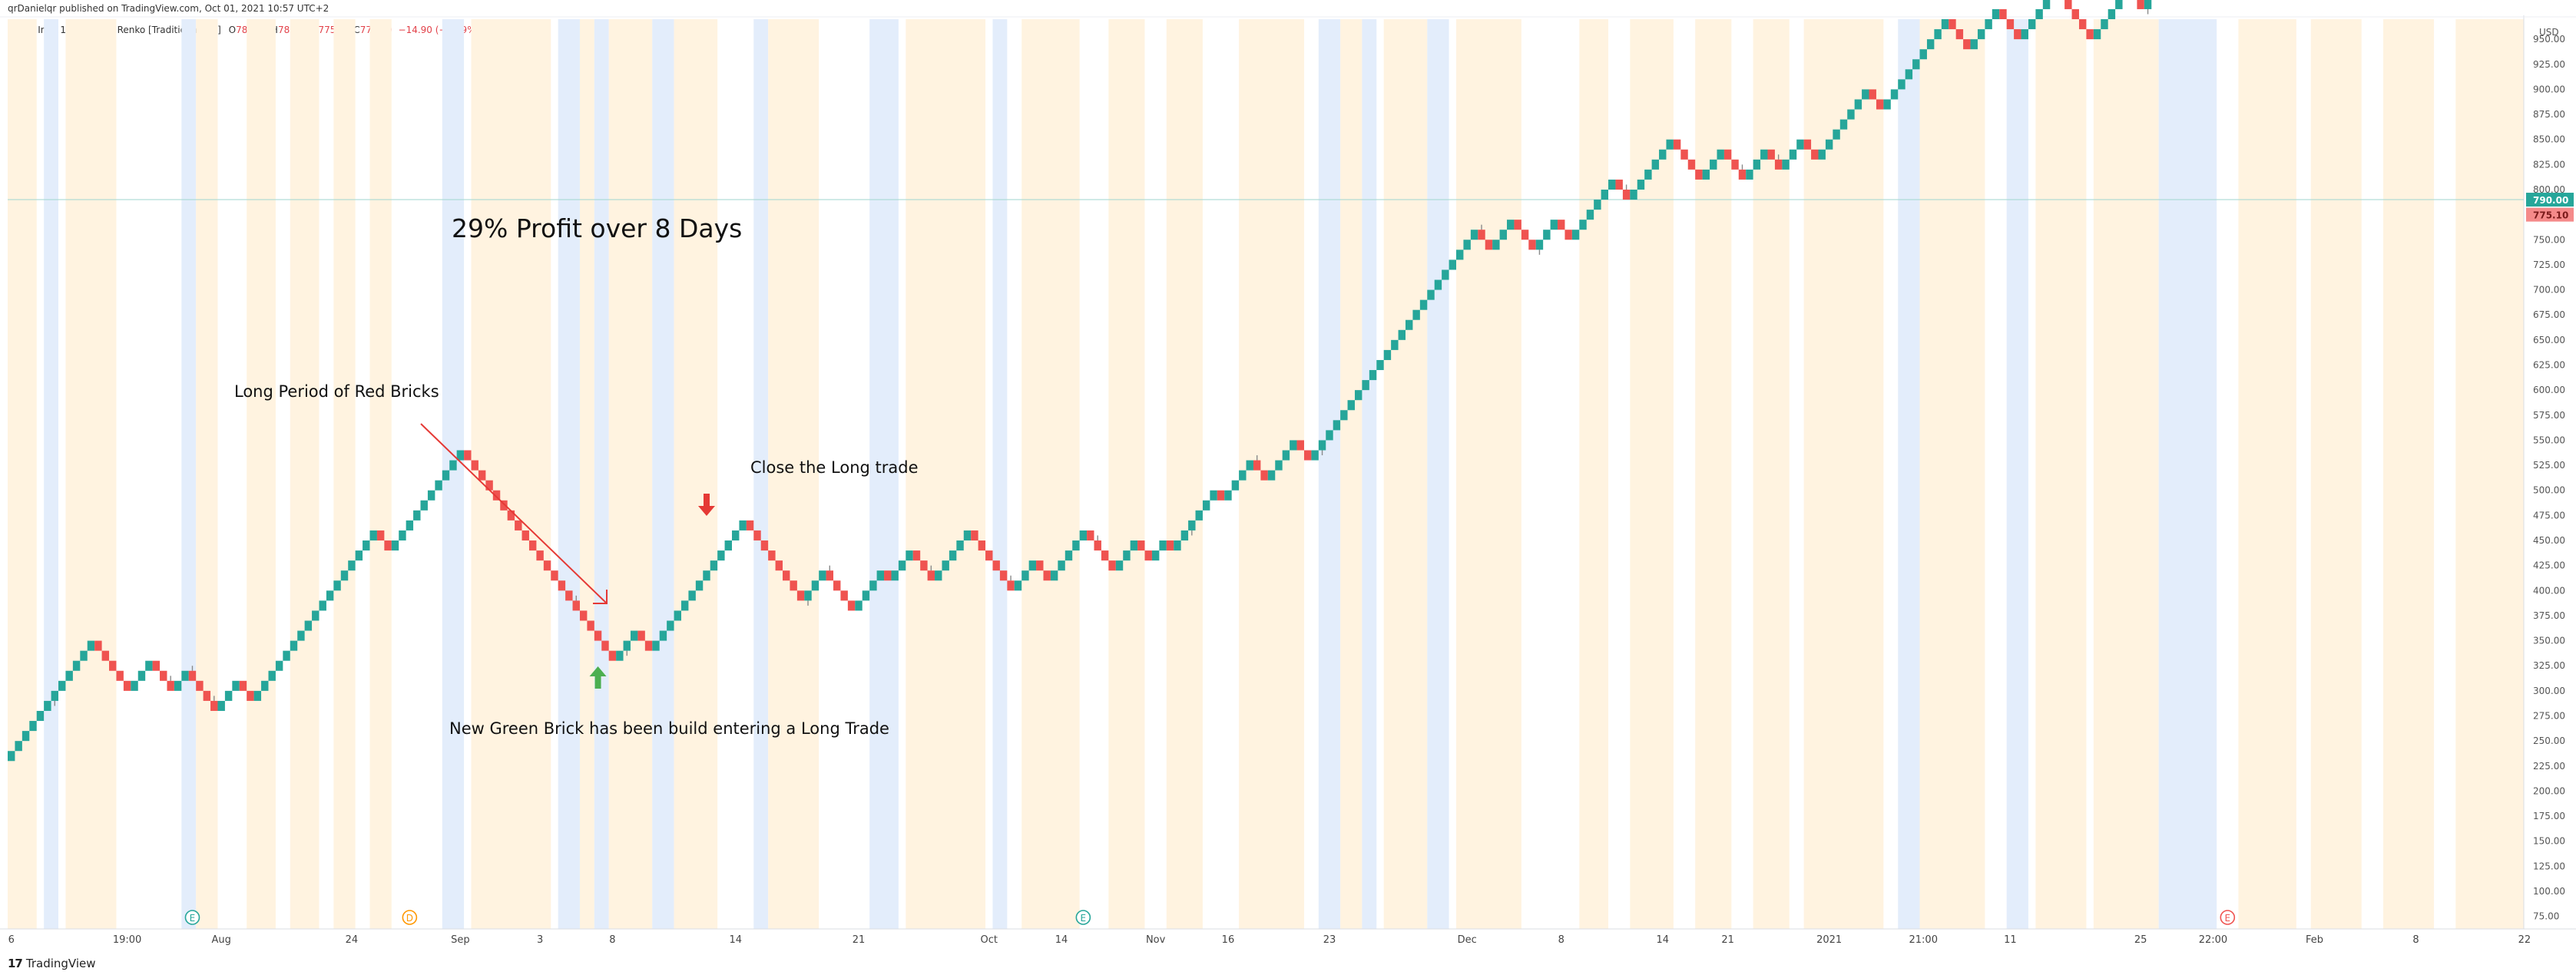 This screenshot has height=975, width=2576. What do you see at coordinates (2549, 615) in the screenshot?
I see `price-tick-label: 375.00` at bounding box center [2549, 615].